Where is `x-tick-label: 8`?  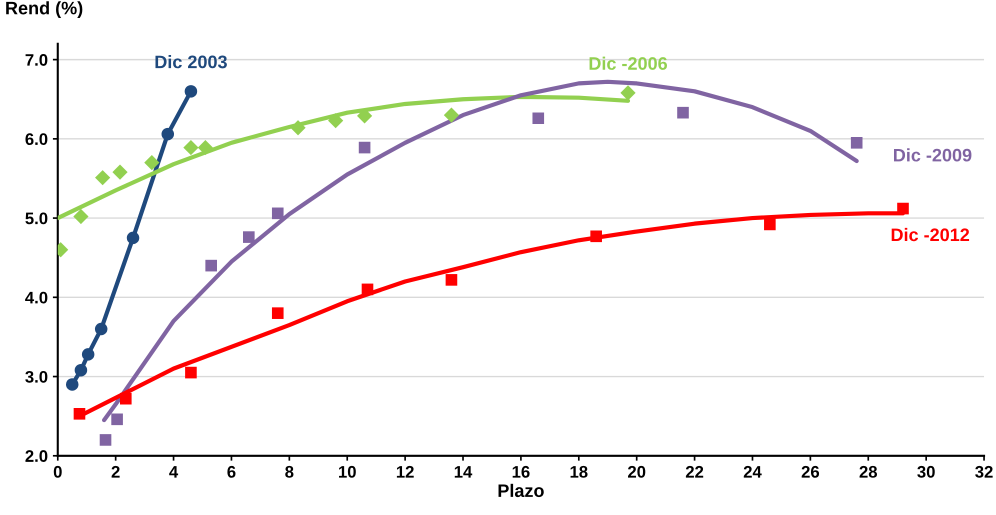 x-tick-label: 8 is located at coordinates (289, 472).